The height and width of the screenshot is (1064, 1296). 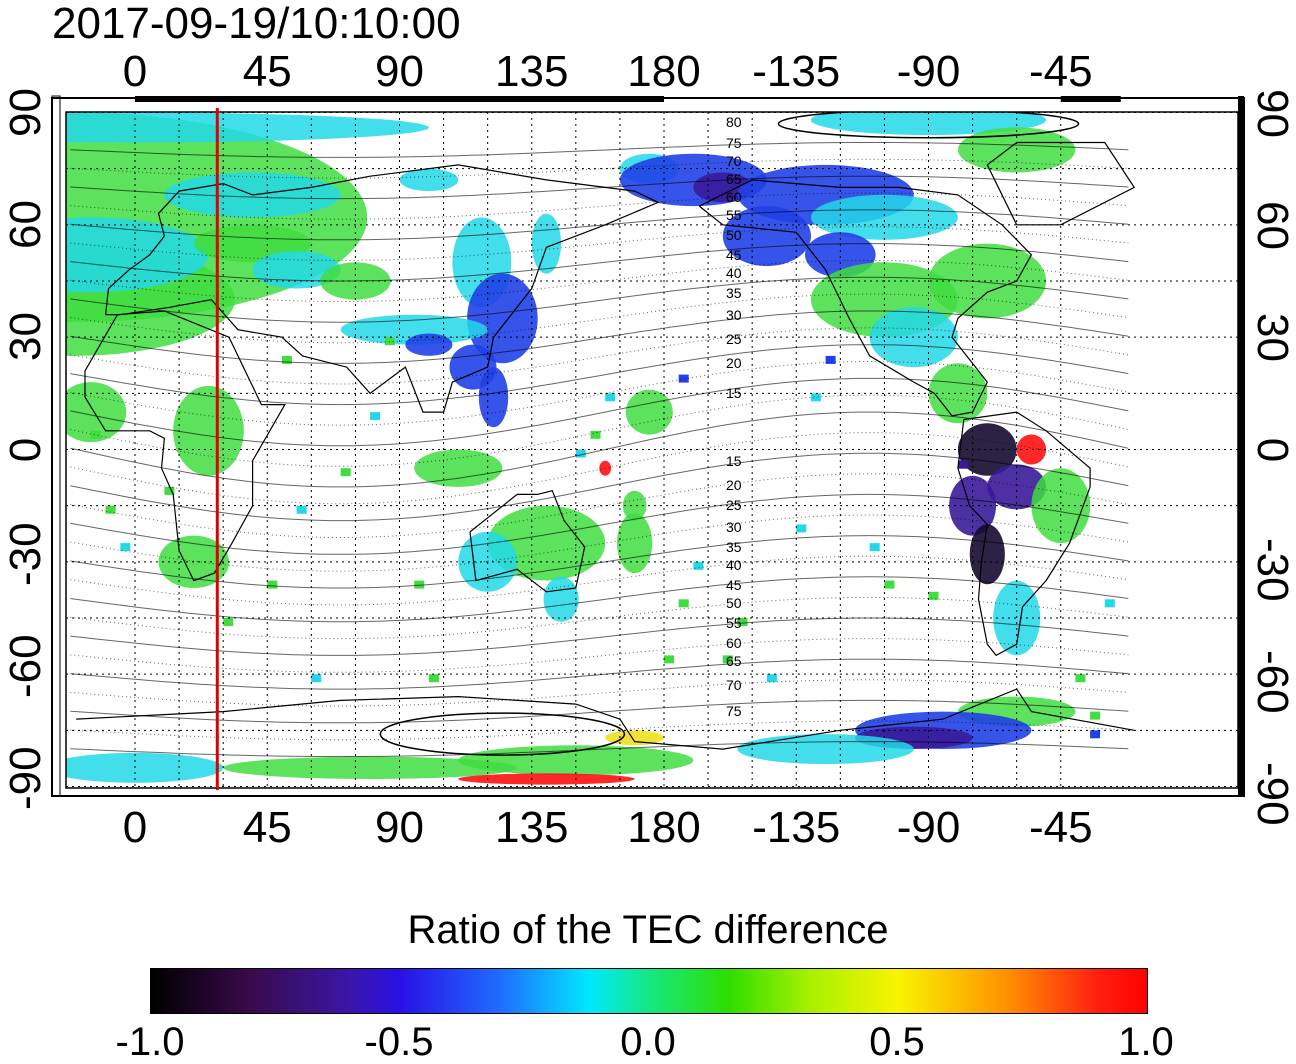 I want to click on lat-left-label: -90, so click(x=25, y=778).